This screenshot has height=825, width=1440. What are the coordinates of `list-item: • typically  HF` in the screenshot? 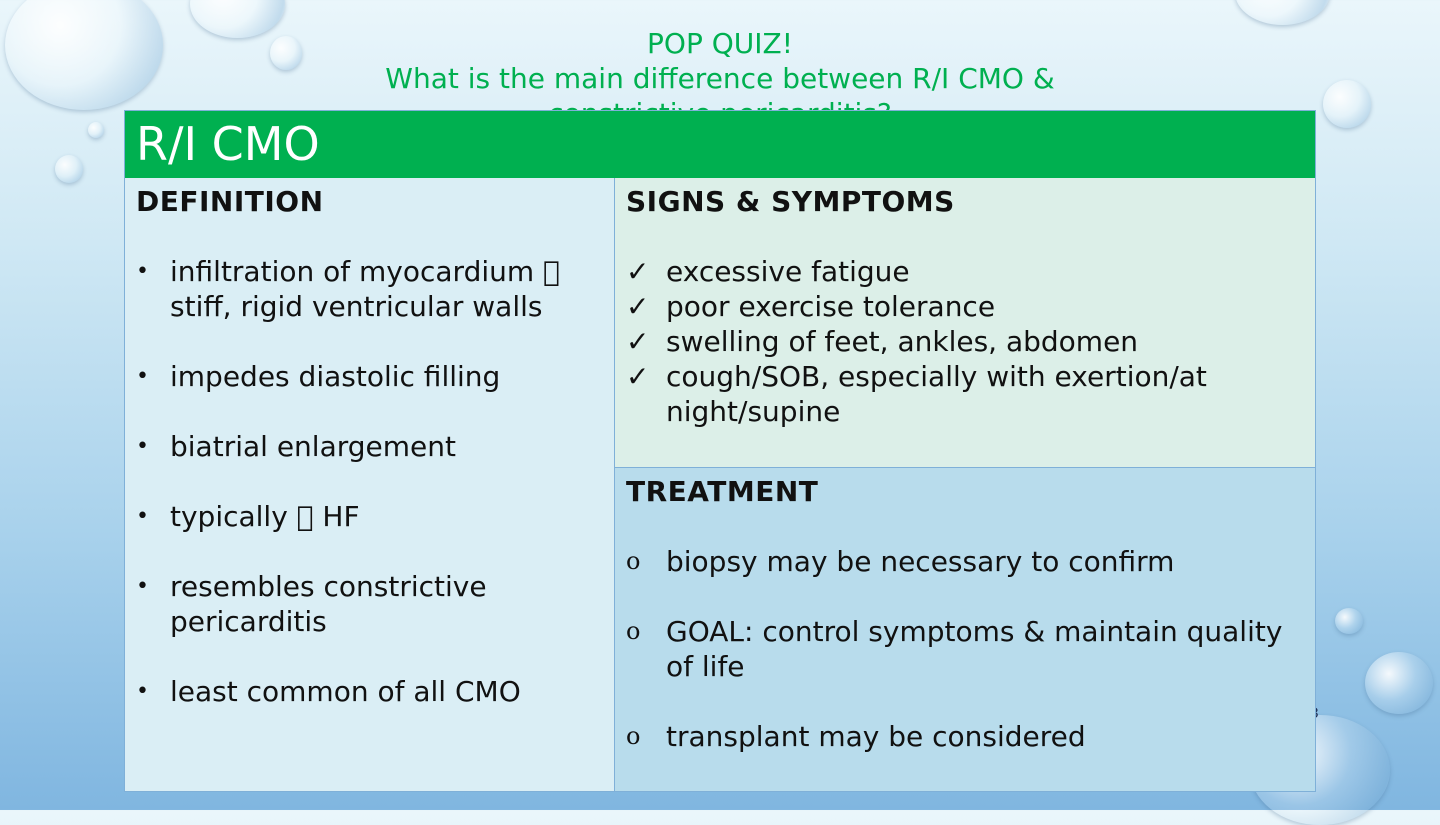 It's located at (369, 516).